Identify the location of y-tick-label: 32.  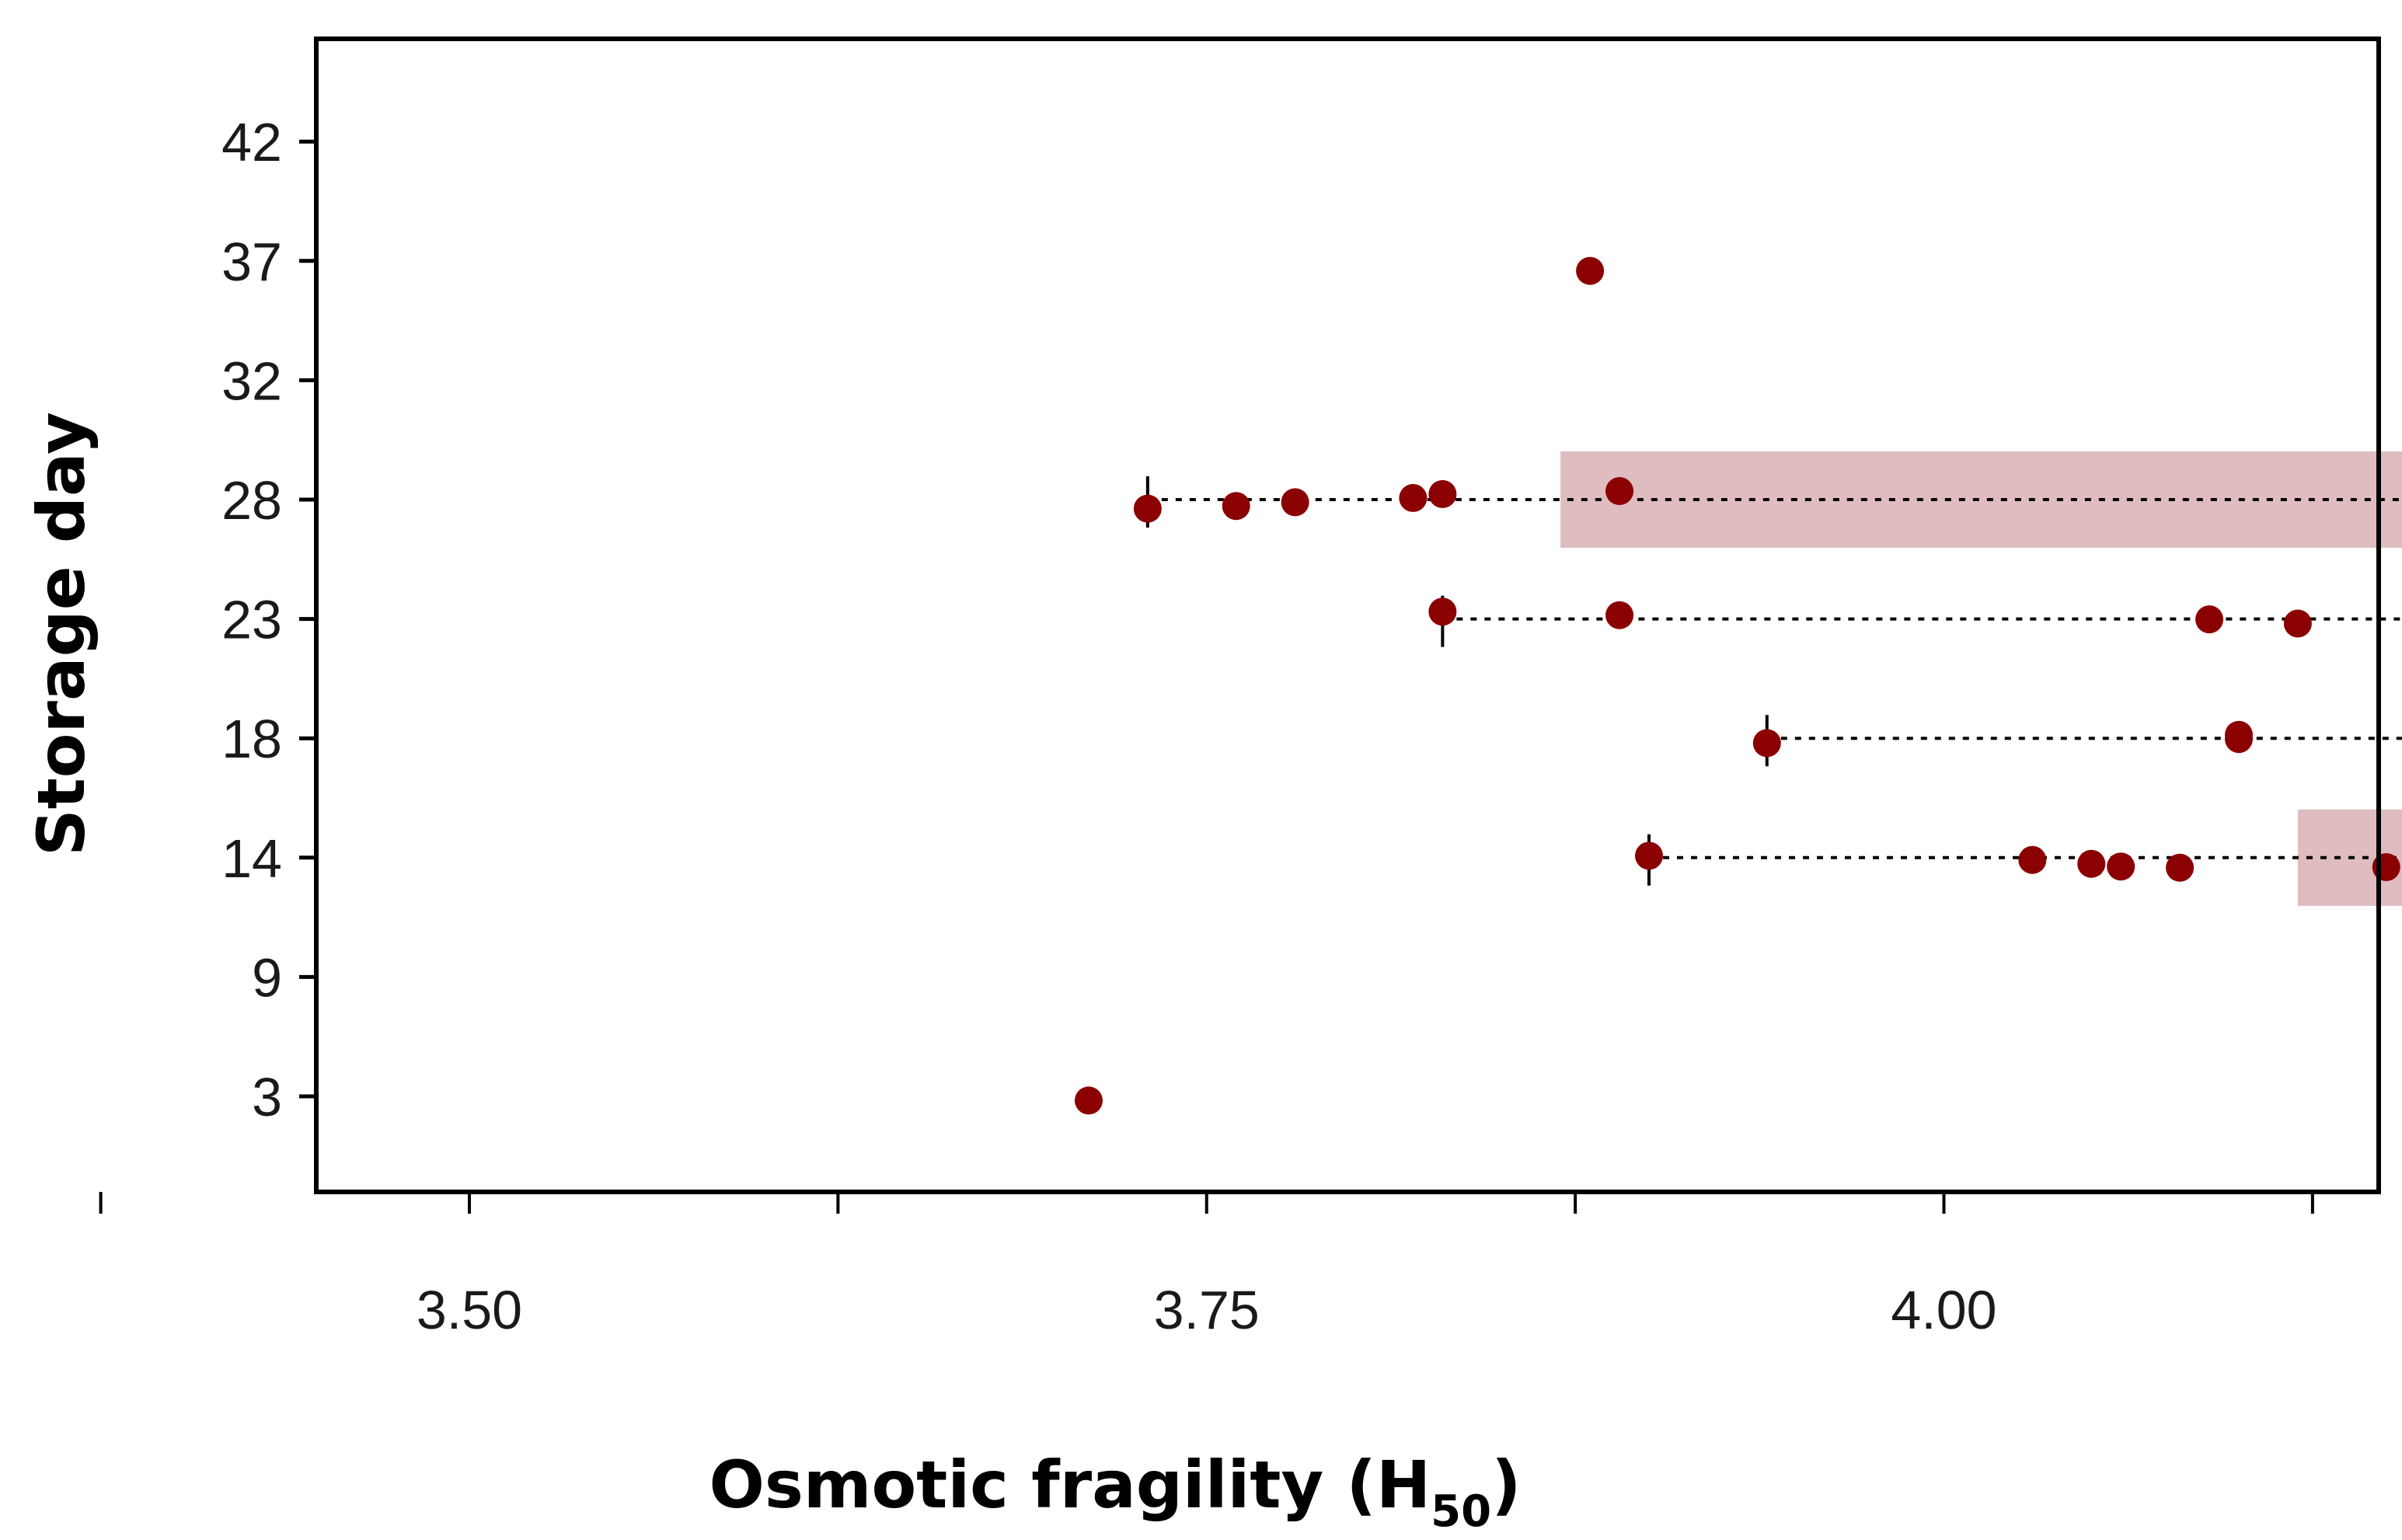
(251, 380).